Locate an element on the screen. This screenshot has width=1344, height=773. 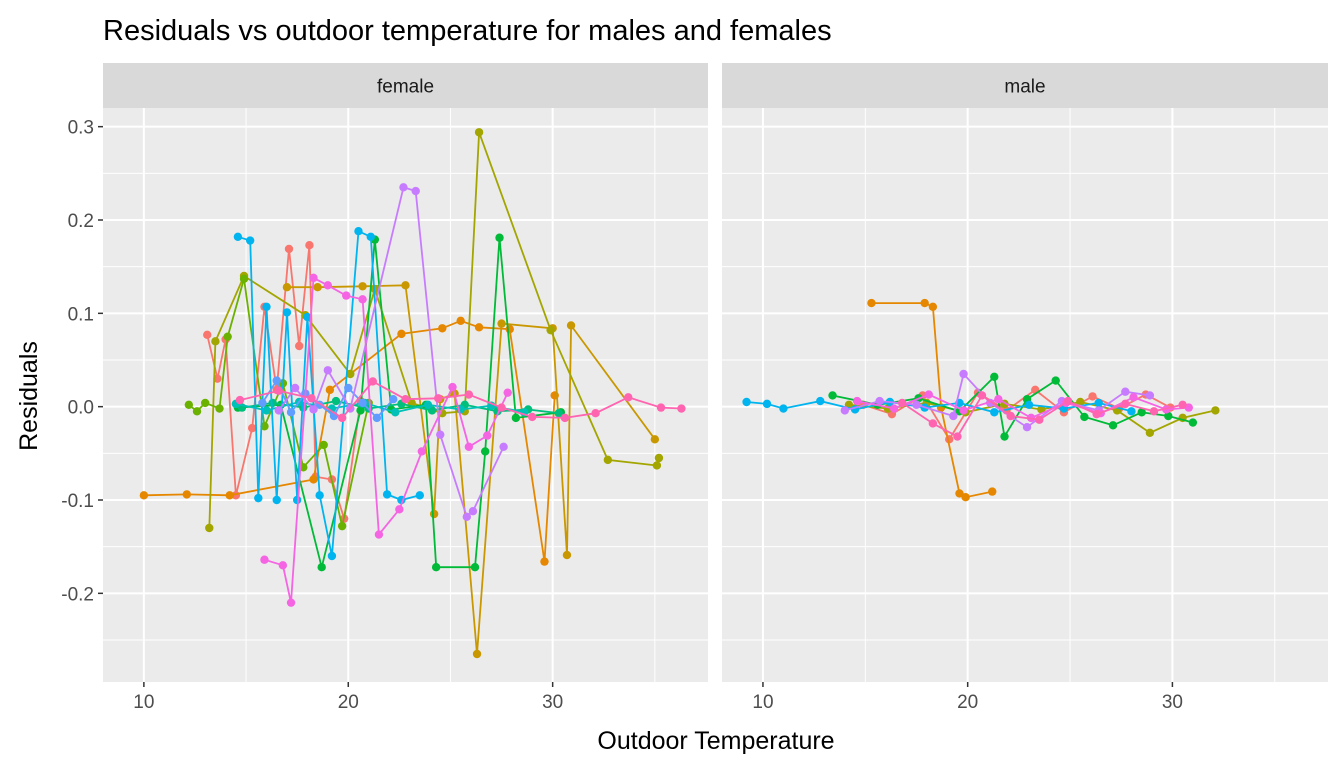
y-tick-label: -0.2 is located at coordinates (77, 594).